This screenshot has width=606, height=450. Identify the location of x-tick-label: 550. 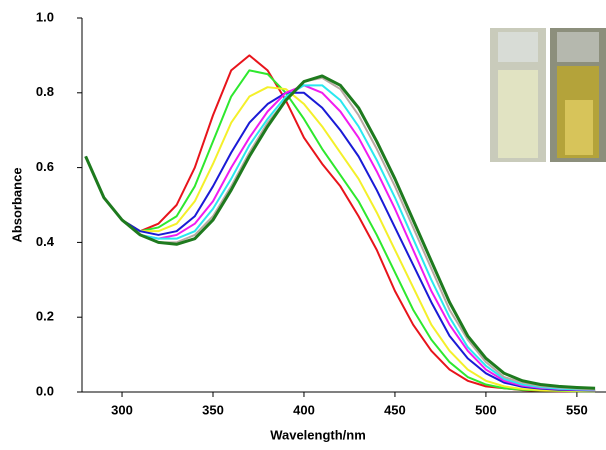
(577, 409).